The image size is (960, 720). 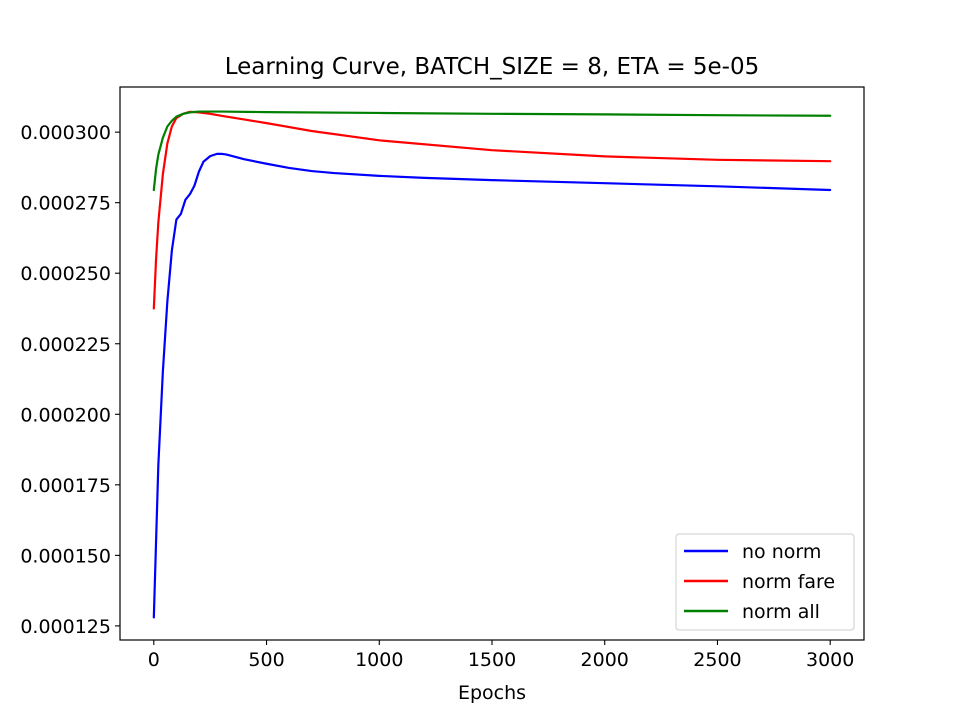 What do you see at coordinates (781, 552) in the screenshot?
I see `legend-label: no norm` at bounding box center [781, 552].